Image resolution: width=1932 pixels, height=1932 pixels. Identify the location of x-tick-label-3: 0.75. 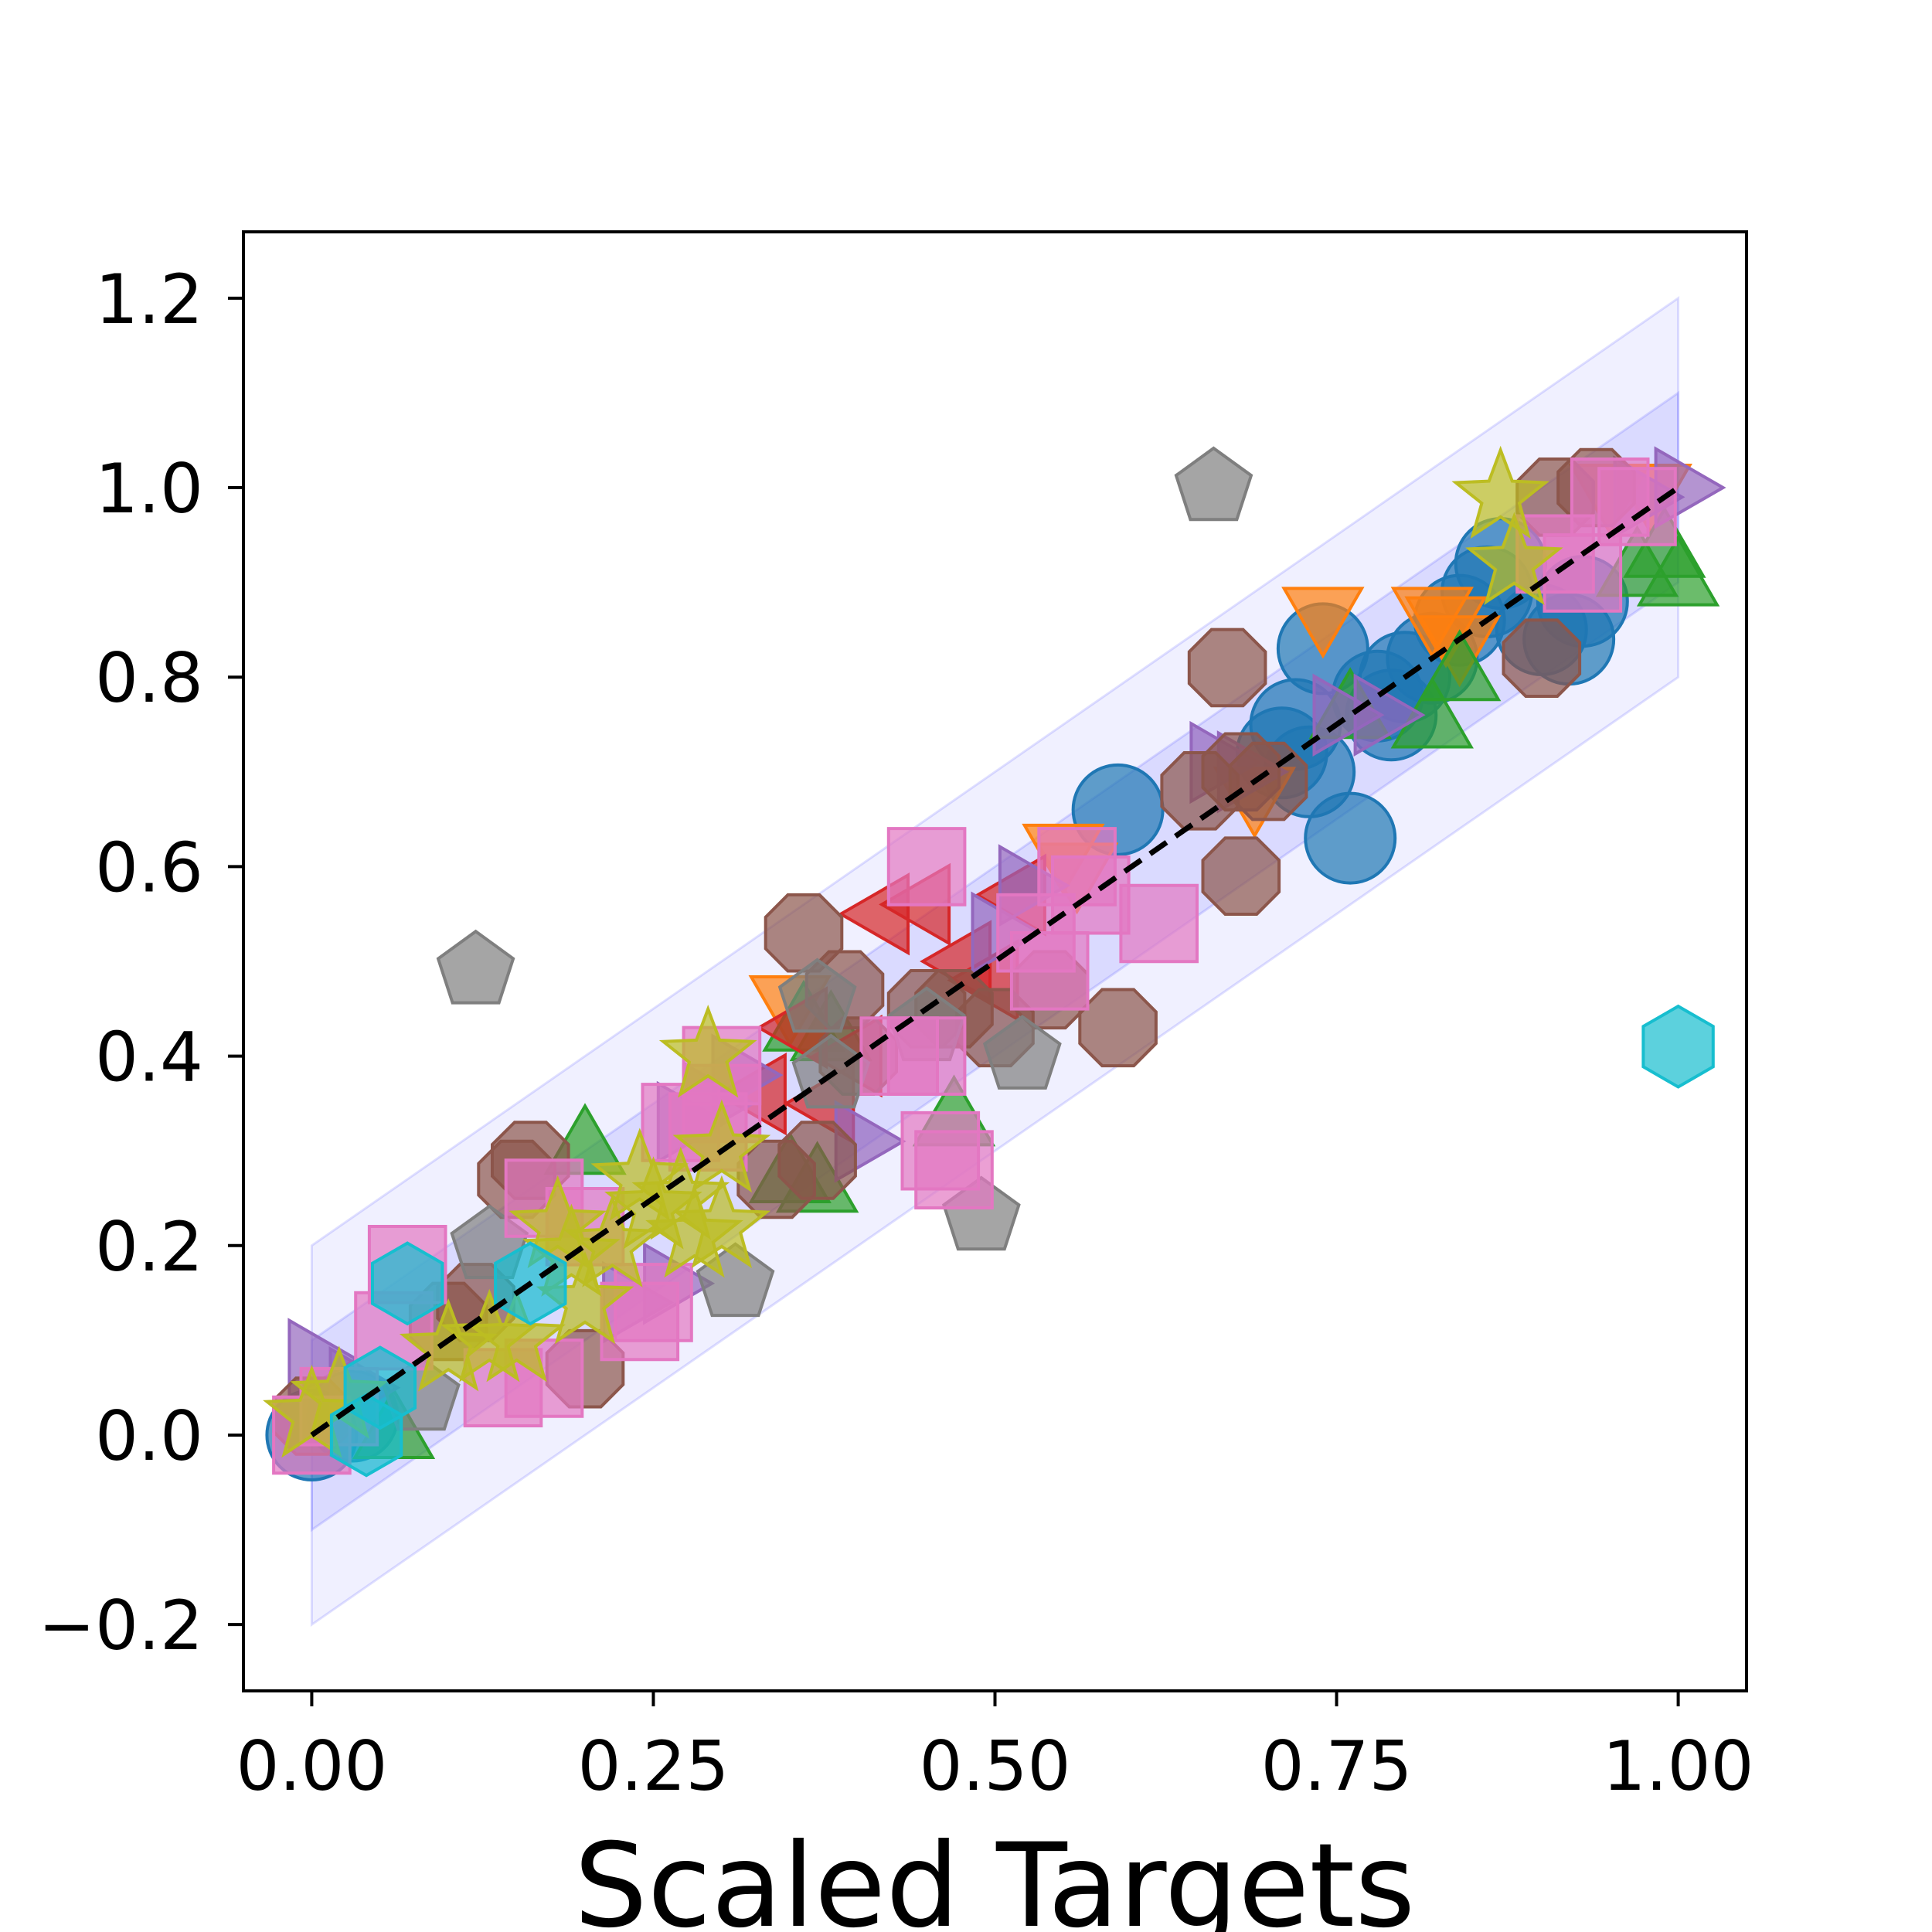
(1337, 1766).